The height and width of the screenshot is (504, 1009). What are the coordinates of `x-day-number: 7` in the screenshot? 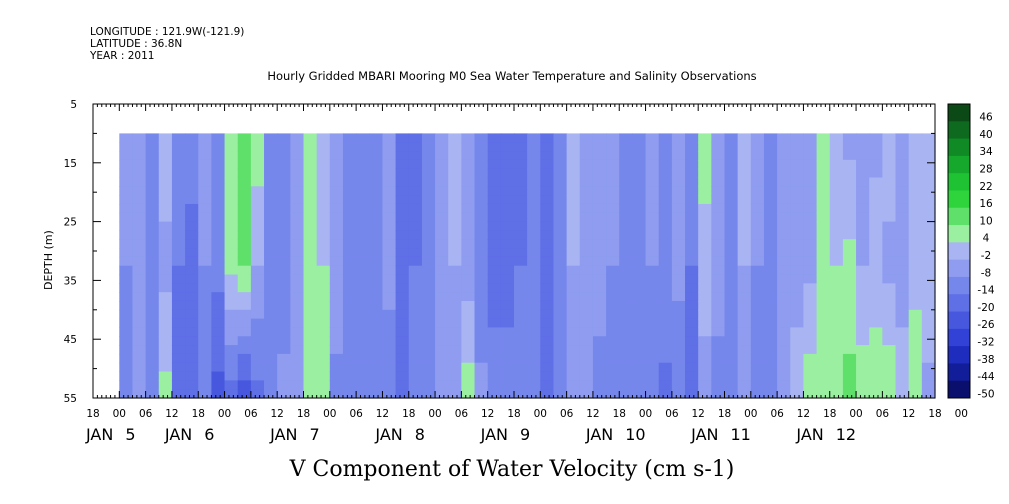 It's located at (315, 434).